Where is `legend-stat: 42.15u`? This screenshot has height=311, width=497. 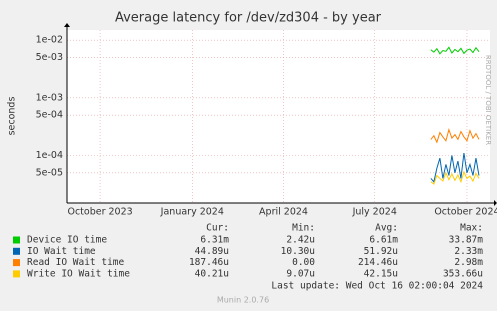 legend-stat: 42.15u is located at coordinates (381, 273).